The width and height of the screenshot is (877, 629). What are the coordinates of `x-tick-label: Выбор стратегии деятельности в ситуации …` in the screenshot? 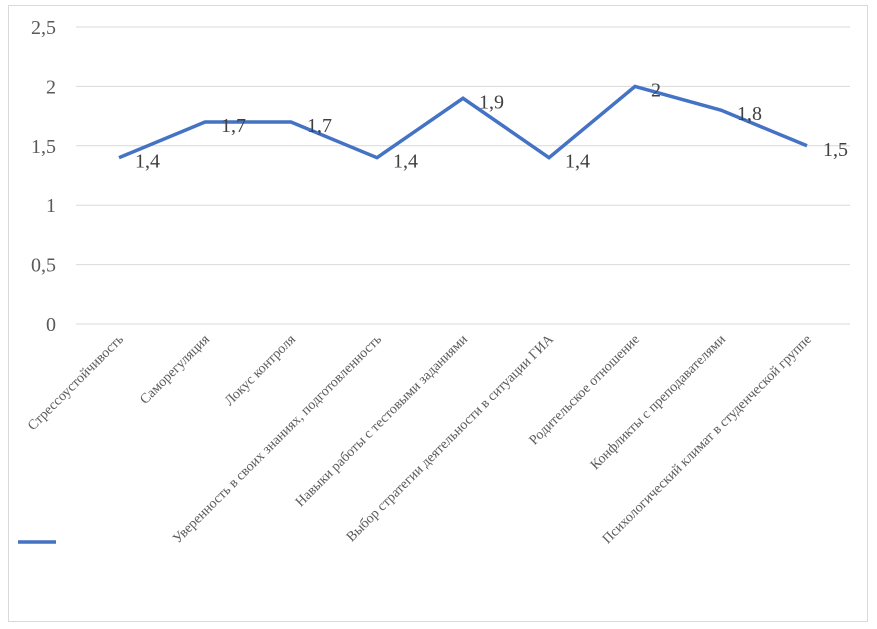 It's located at (450, 438).